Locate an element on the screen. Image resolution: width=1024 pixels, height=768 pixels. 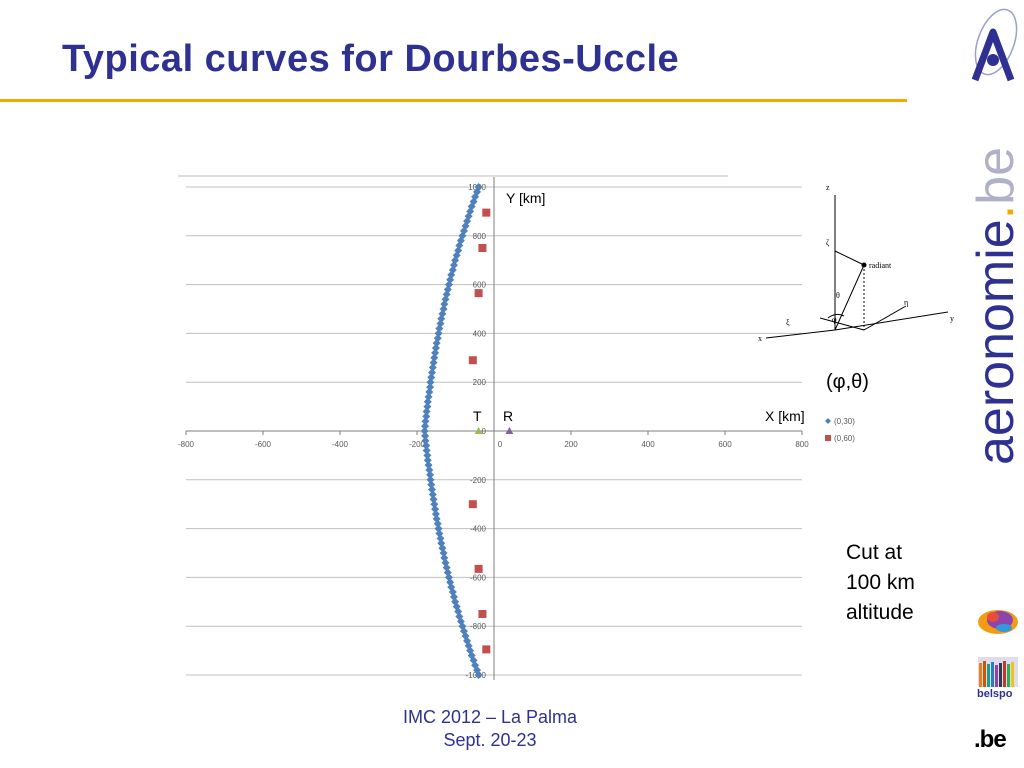
belspo-label: belspo is located at coordinates (995, 694).